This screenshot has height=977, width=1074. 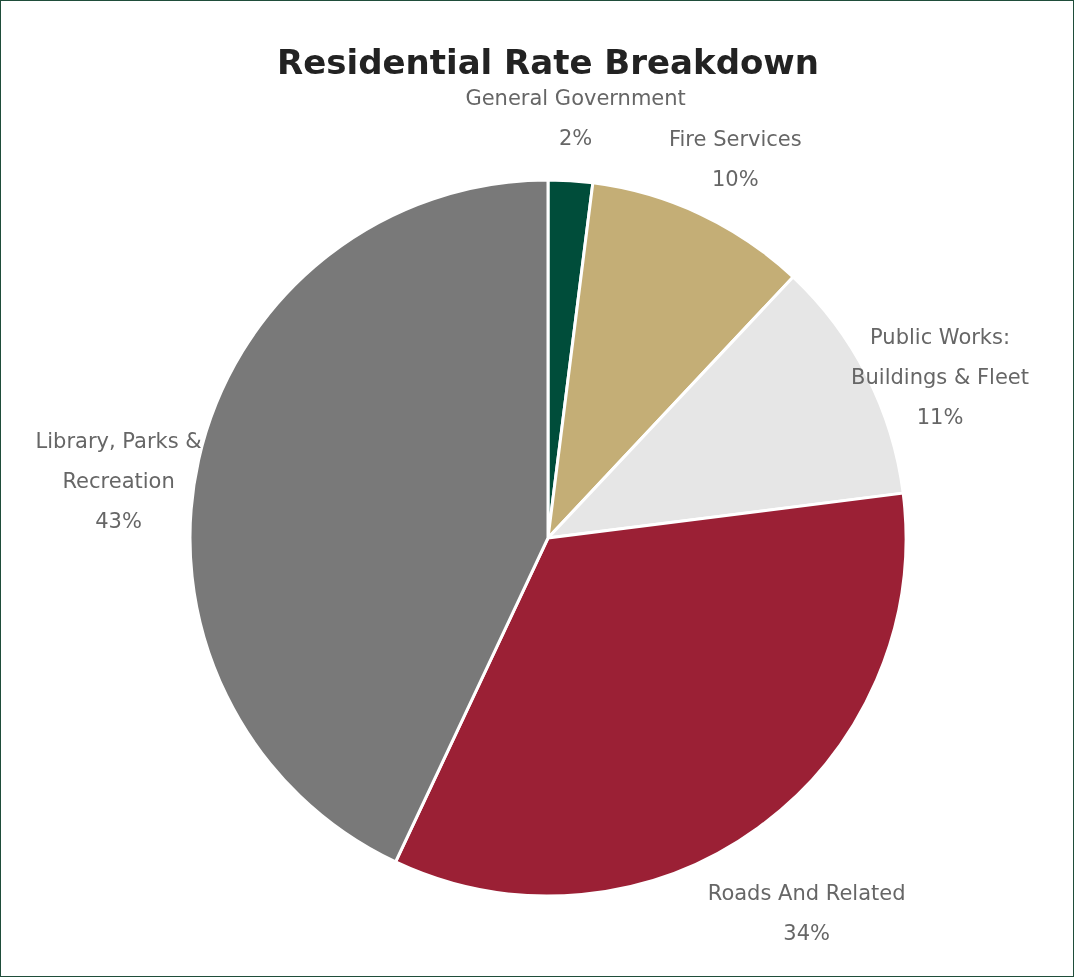 What do you see at coordinates (940, 417) in the screenshot?
I see `data-label: 11%` at bounding box center [940, 417].